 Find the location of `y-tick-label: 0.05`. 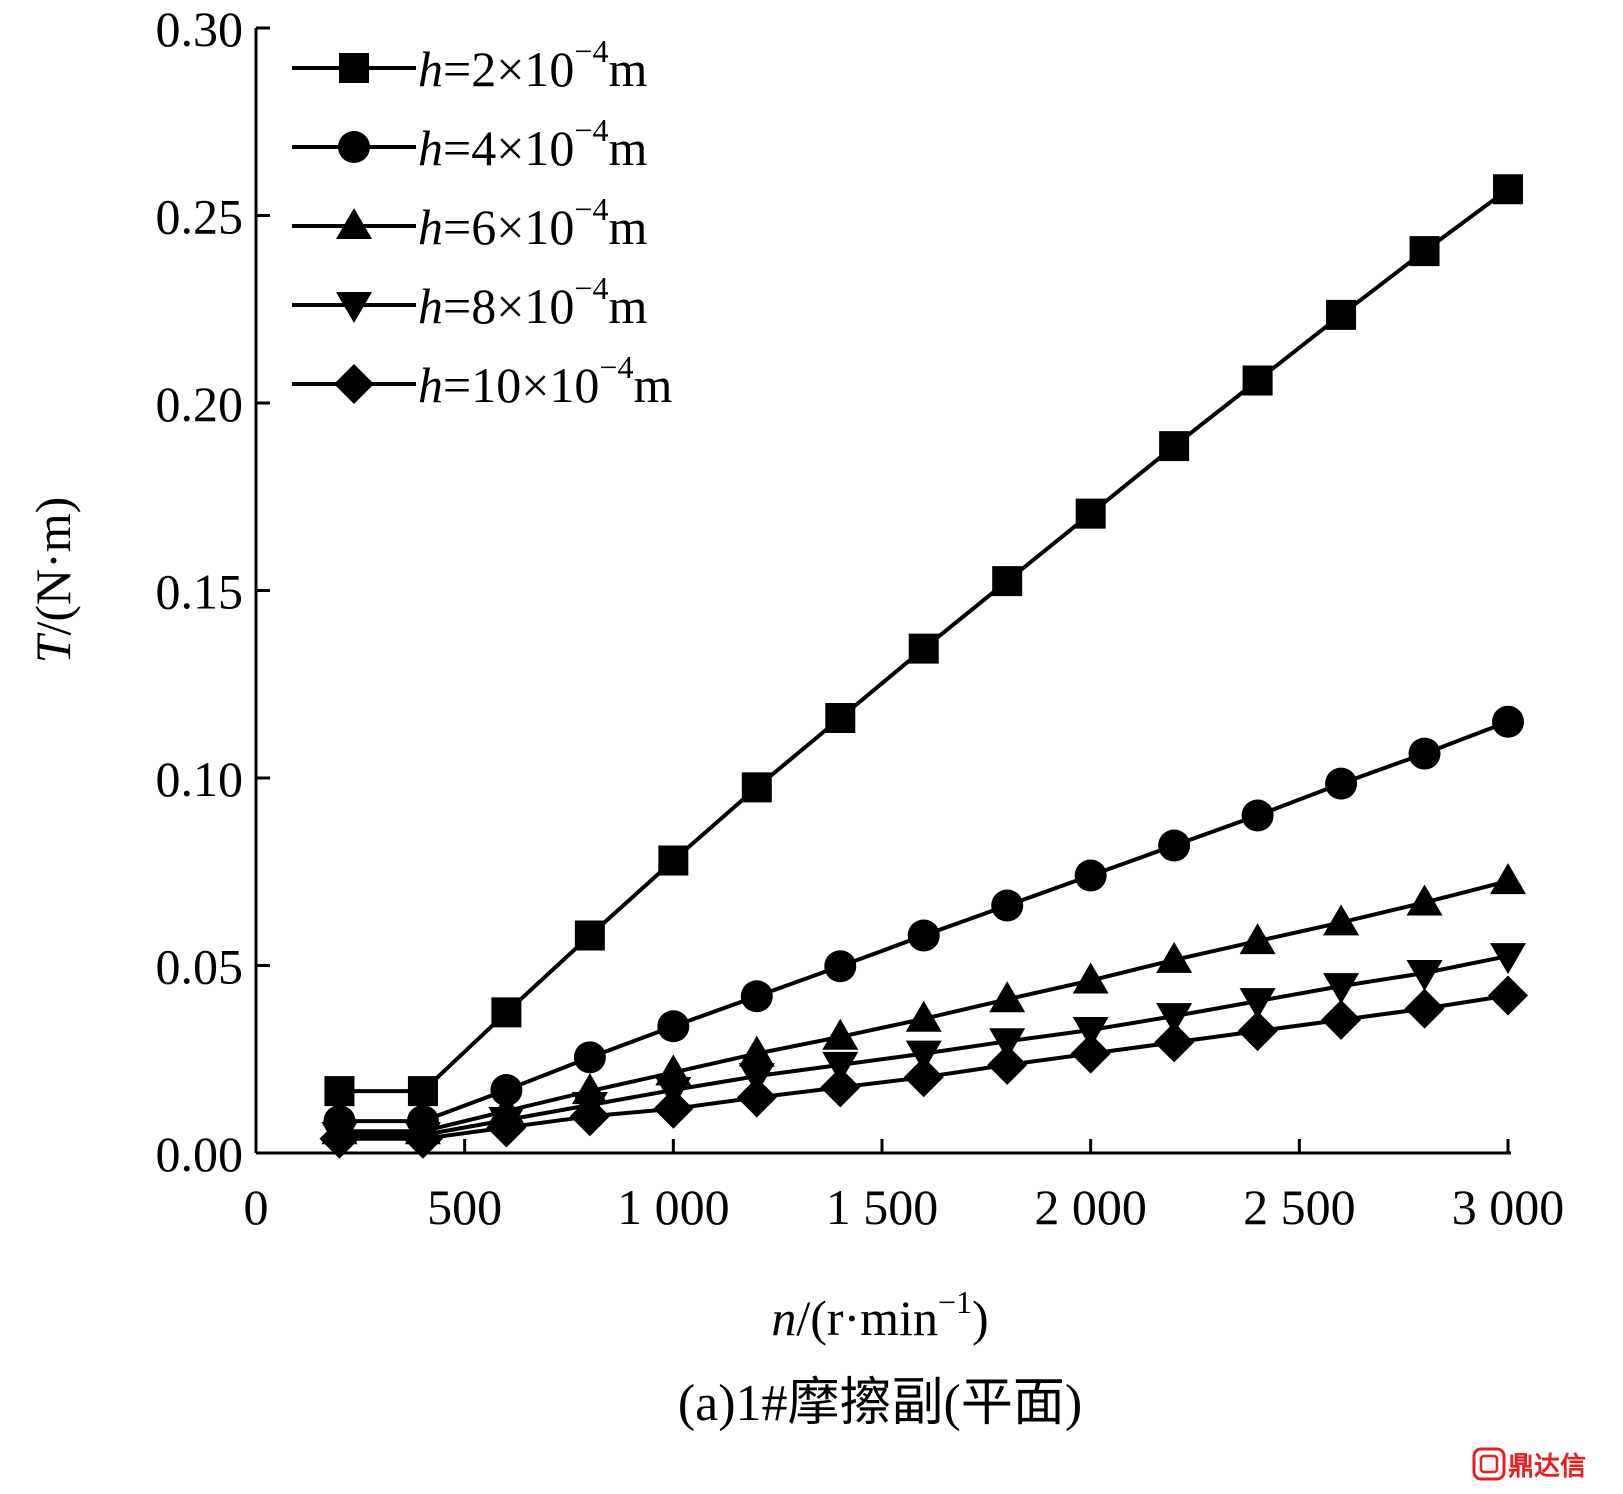

y-tick-label: 0.05 is located at coordinates (200, 967).